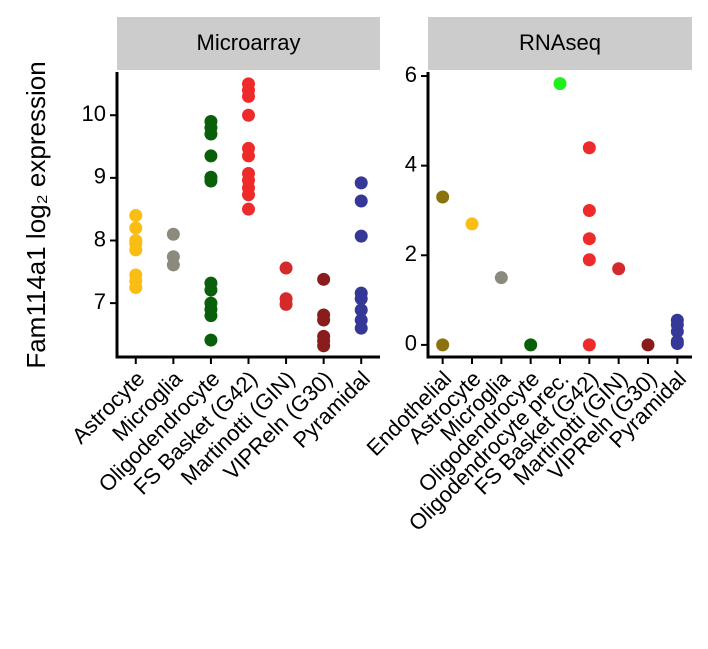 This screenshot has height=649, width=708. I want to click on y-tick-label: 9, so click(100, 176).